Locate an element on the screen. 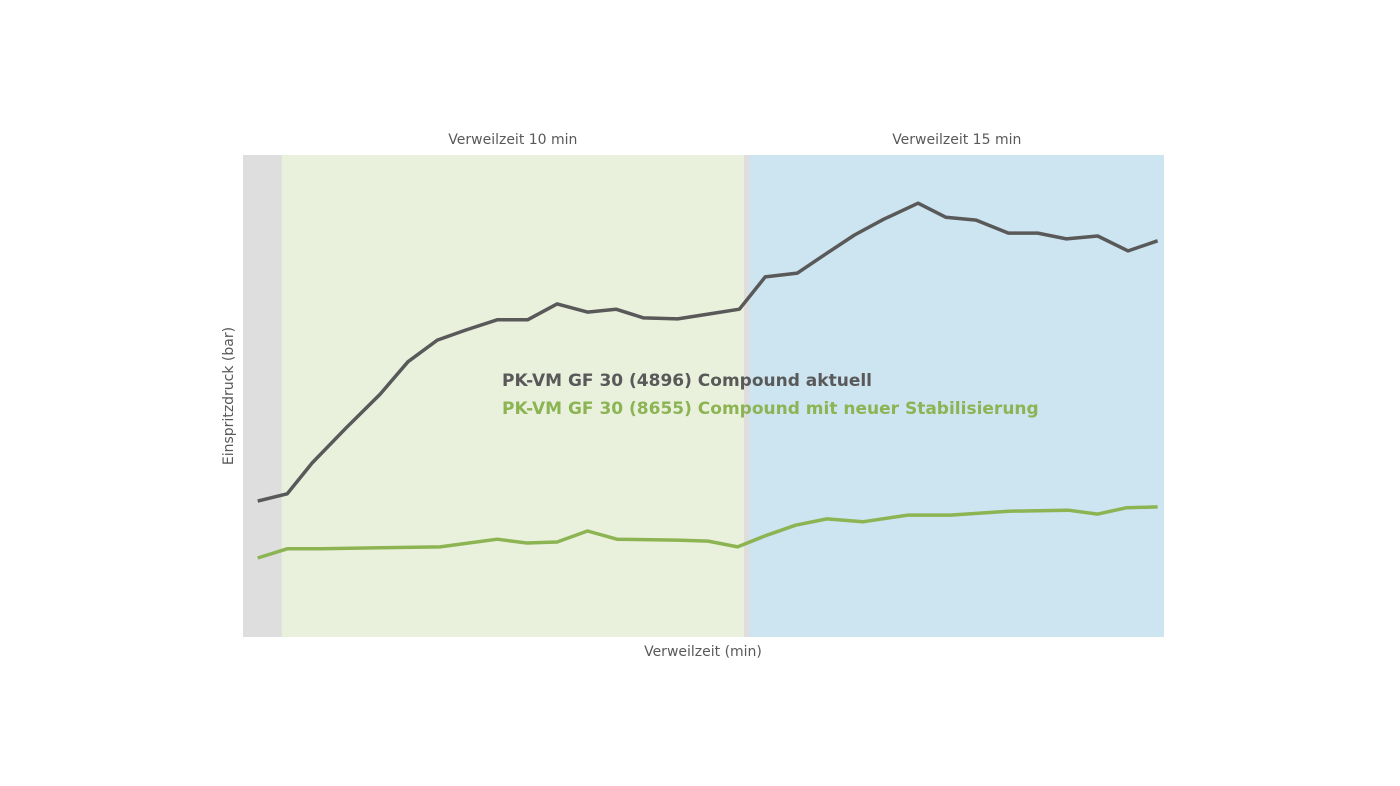 The height and width of the screenshot is (786, 1400). band-label: Verweilzeit 15 min is located at coordinates (956, 140).